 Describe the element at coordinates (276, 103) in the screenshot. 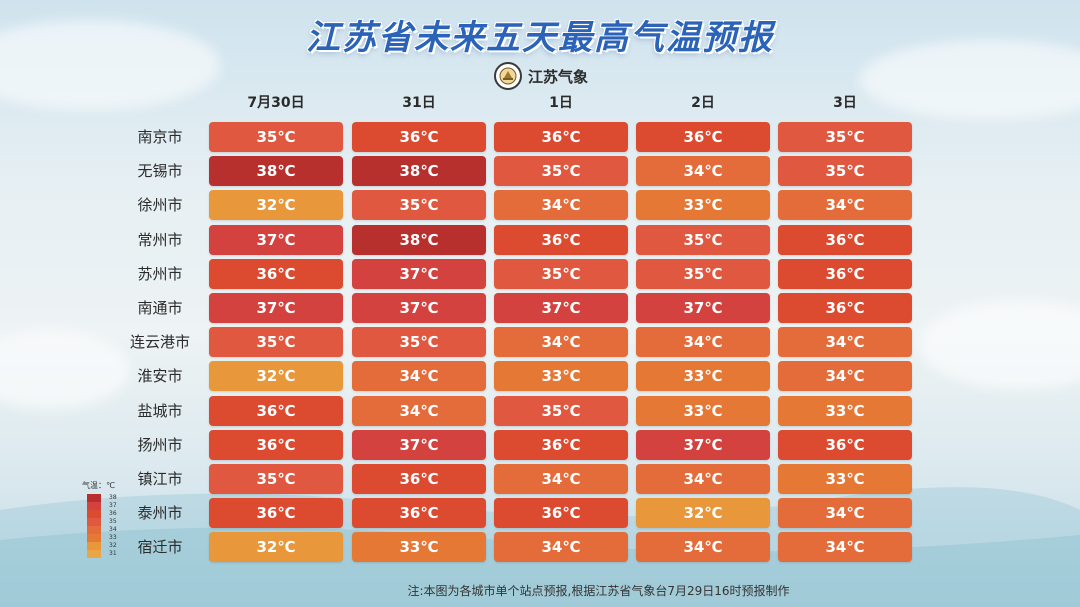

I see `day-header: 7月30日` at that location.